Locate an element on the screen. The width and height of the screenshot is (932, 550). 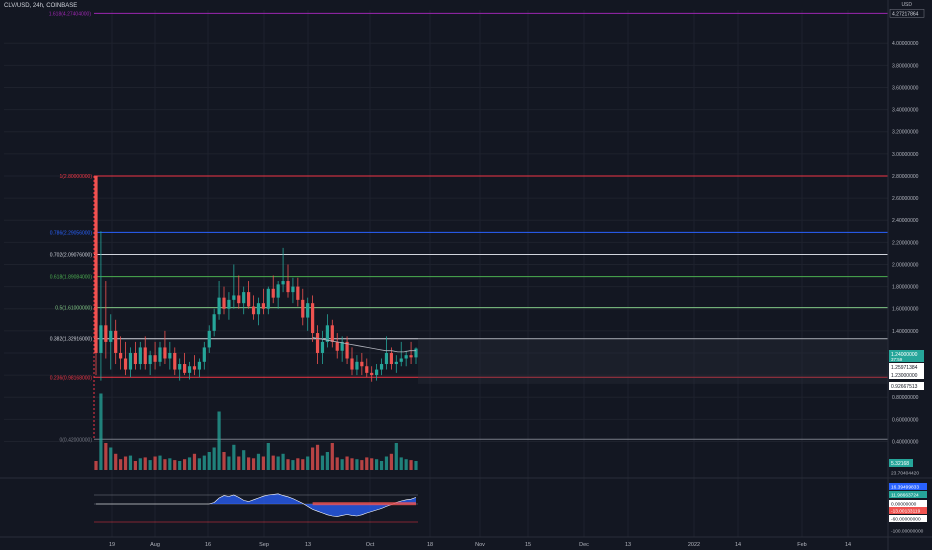
price-tick-label: 2.80000000 is located at coordinates (905, 177).